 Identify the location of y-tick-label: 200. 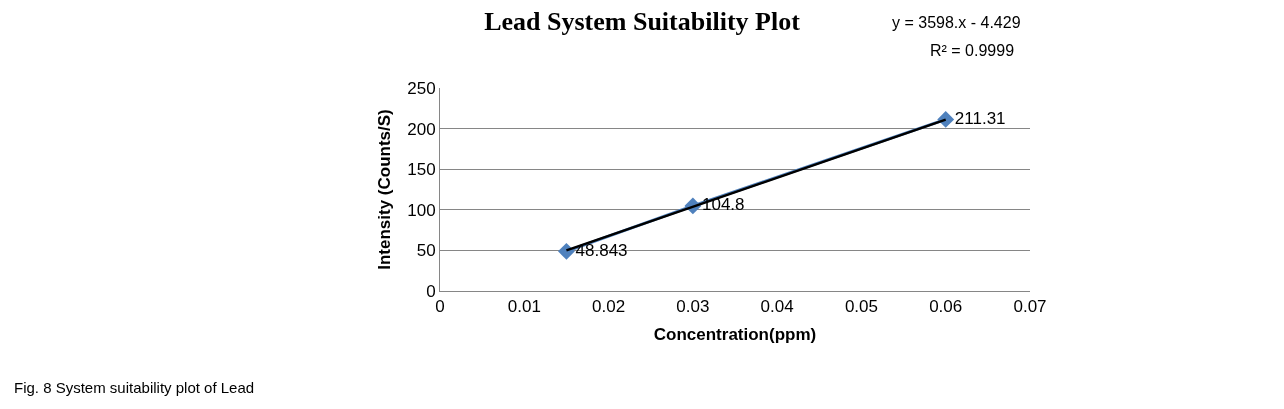
(421, 129).